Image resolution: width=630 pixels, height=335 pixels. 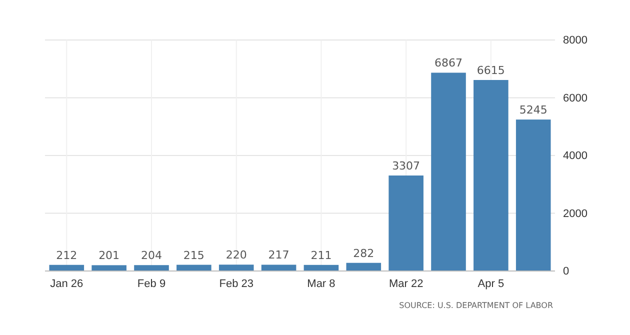 What do you see at coordinates (566, 272) in the screenshot?
I see `y-tick-label: 0` at bounding box center [566, 272].